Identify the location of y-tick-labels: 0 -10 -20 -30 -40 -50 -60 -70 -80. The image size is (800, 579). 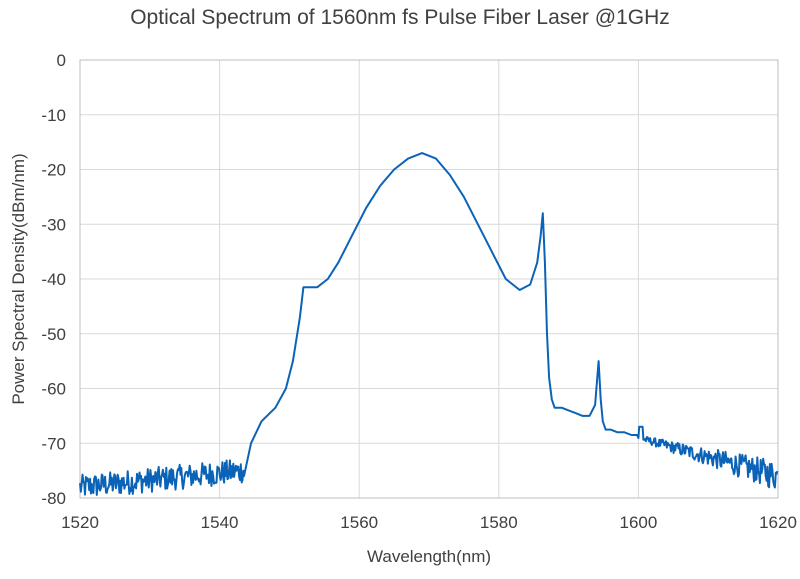
(53, 279).